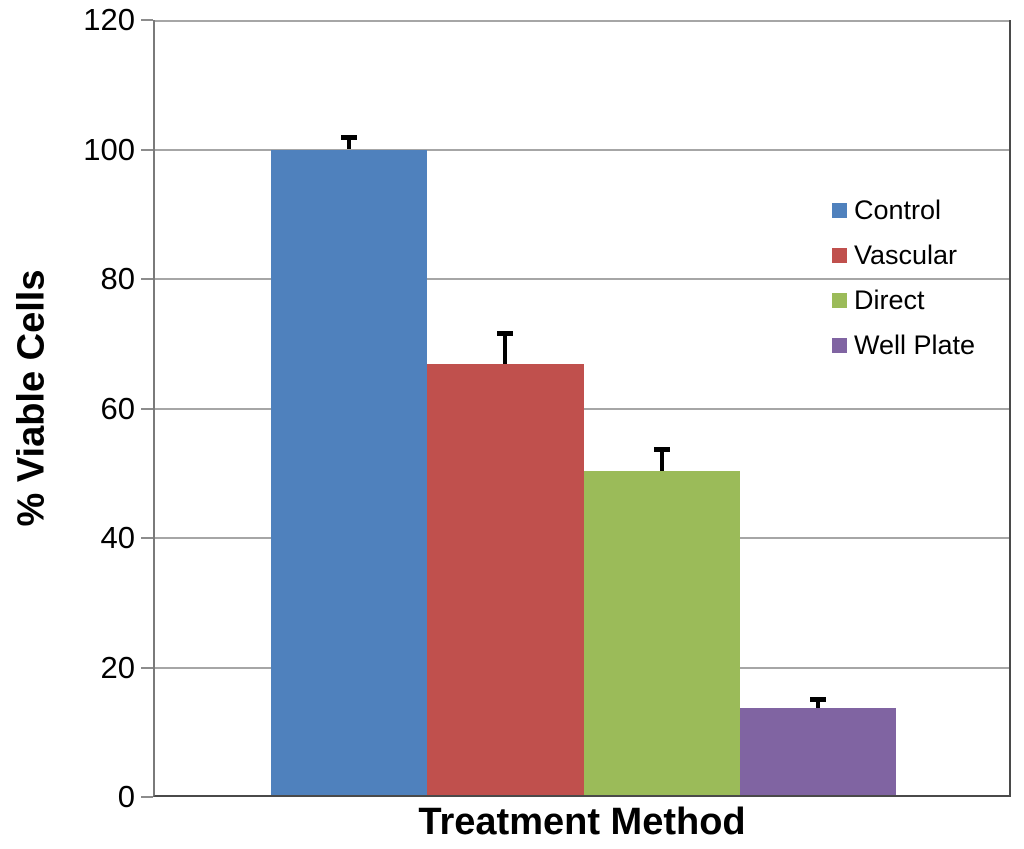 This screenshot has width=1024, height=849. I want to click on error-bar-cap-well-plate, so click(817, 699).